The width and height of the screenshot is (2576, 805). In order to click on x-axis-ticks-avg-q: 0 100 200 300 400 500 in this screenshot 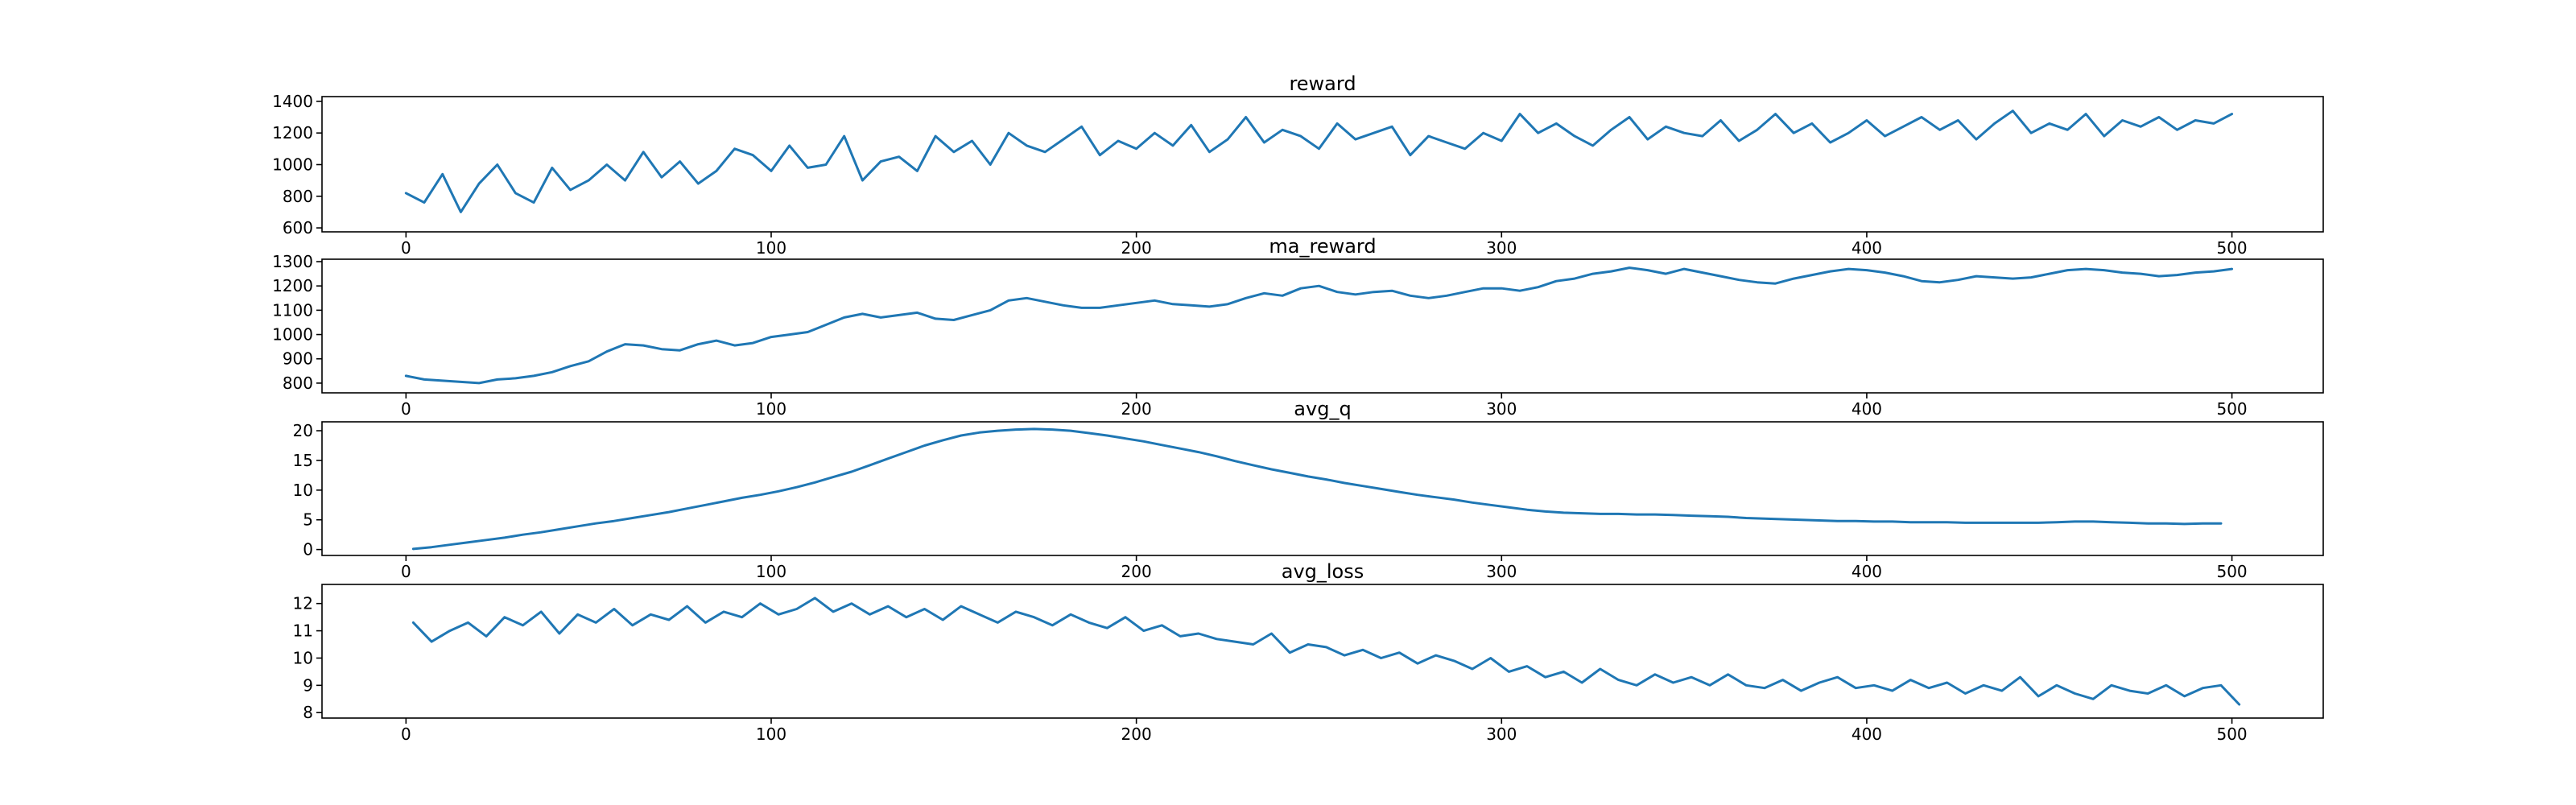, I will do `click(1324, 568)`.